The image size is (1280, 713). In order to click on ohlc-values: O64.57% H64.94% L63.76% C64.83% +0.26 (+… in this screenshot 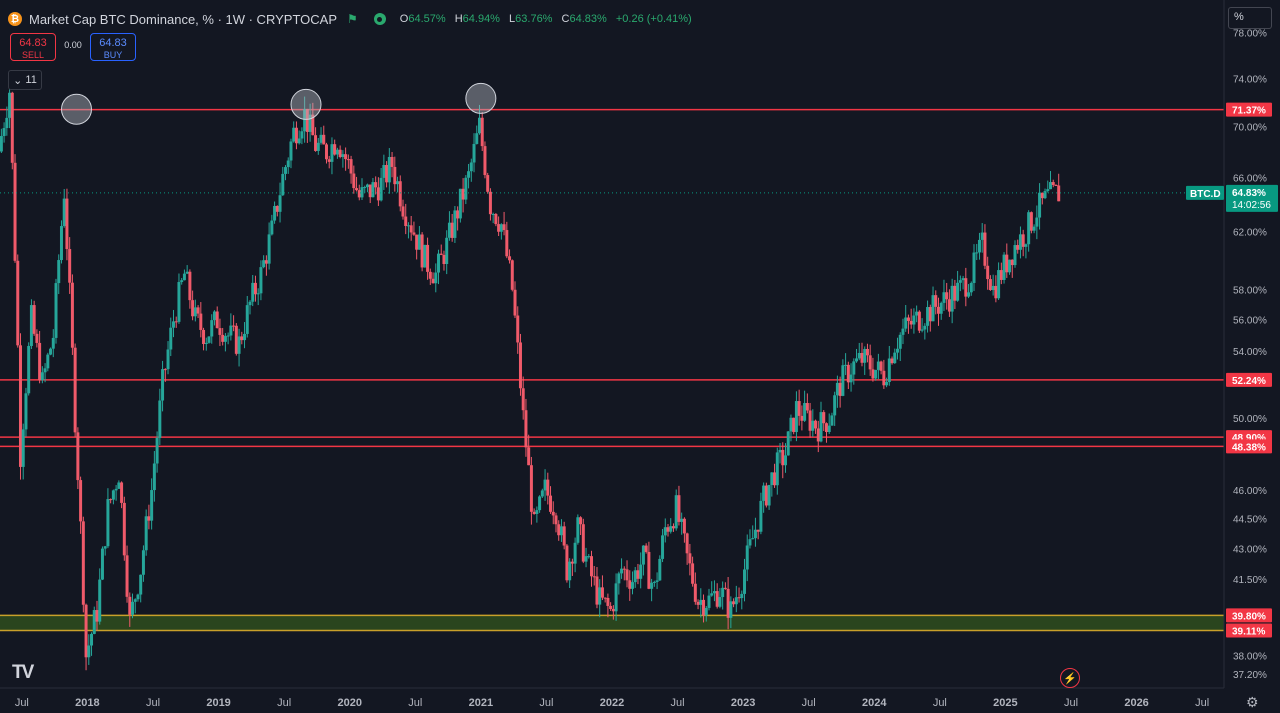, I will do `click(545, 19)`.